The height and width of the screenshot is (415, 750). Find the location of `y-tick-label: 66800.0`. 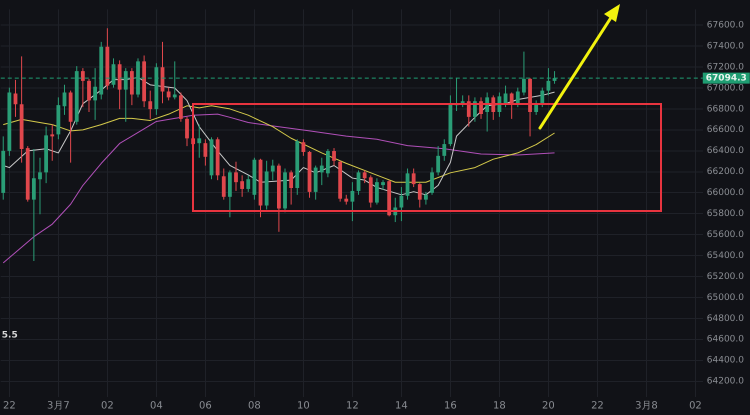

y-tick-label: 66800.0 is located at coordinates (725, 109).